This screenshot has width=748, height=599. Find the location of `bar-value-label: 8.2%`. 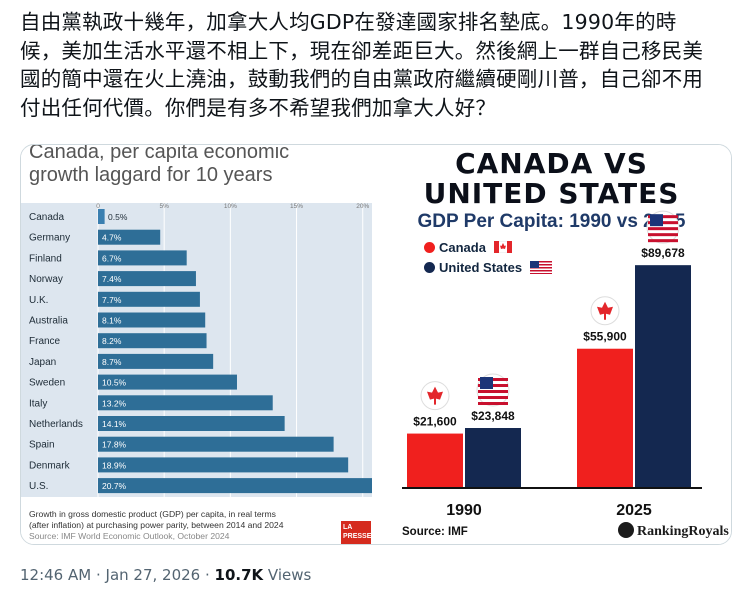

bar-value-label: 8.2% is located at coordinates (112, 341).